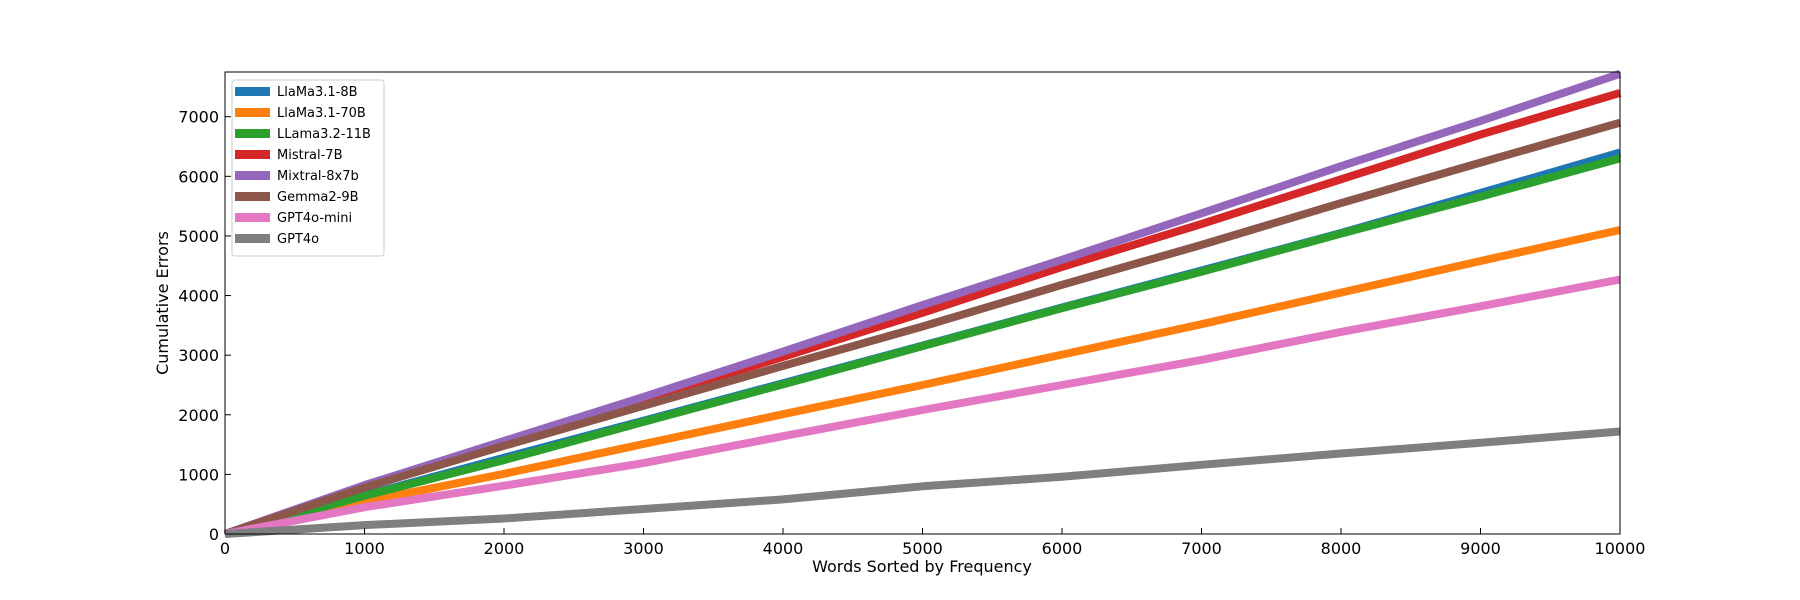  Describe the element at coordinates (198, 176) in the screenshot. I see `y-tick-label-6: 6000` at that location.